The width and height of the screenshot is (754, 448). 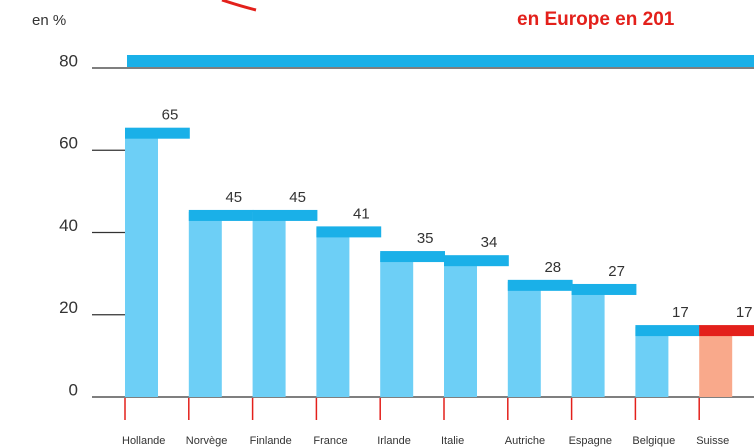 I want to click on y-tick-label: 60, so click(x=68, y=143).